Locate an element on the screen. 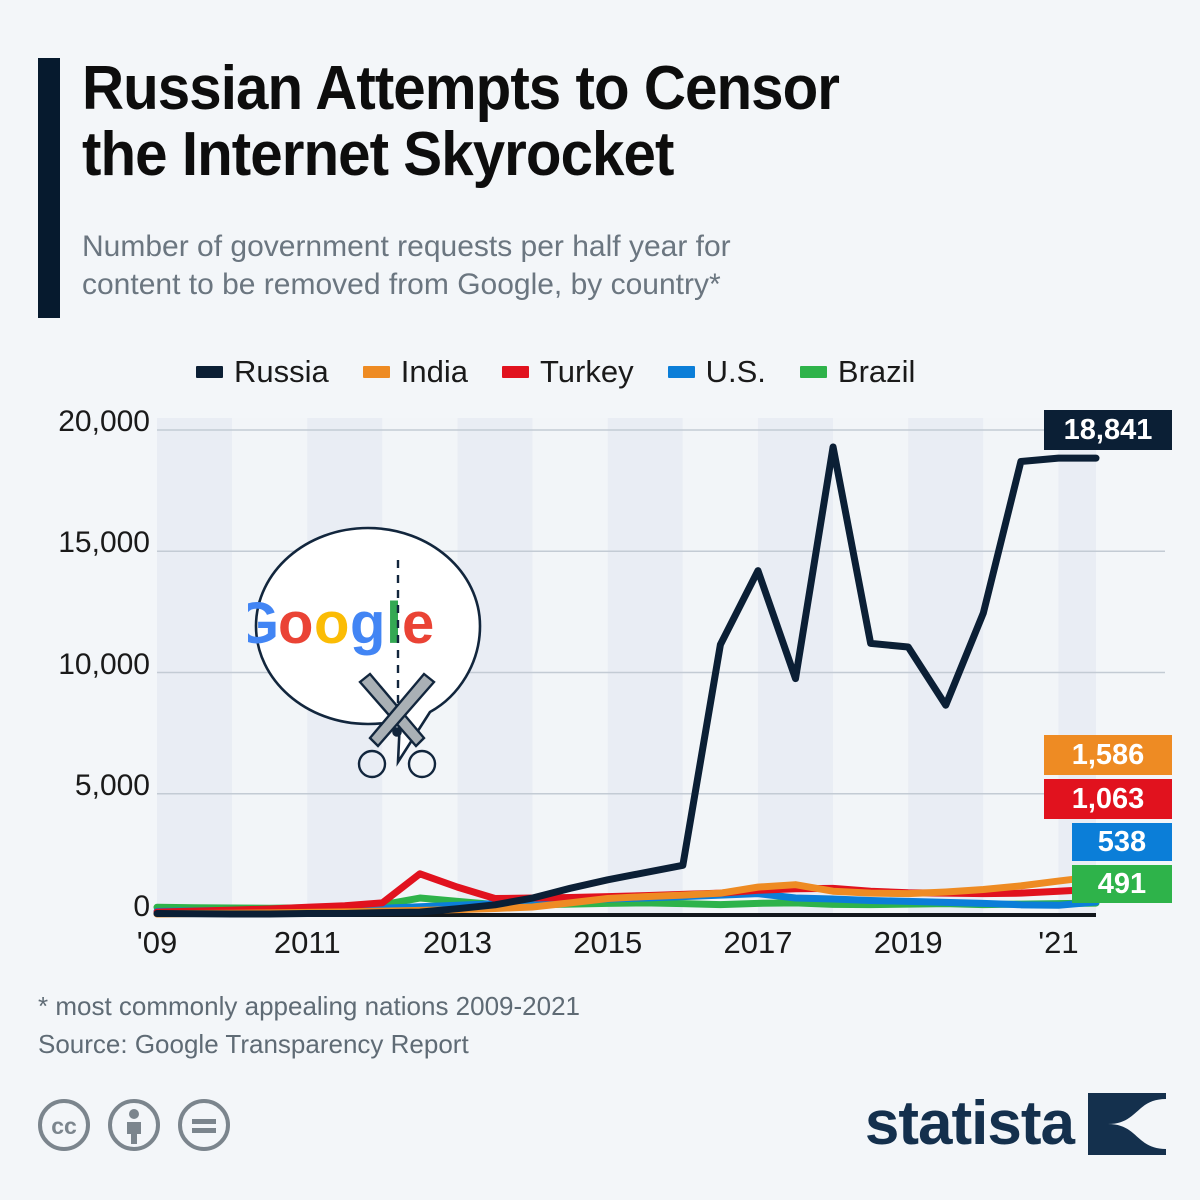 This screenshot has height=1200, width=1200. legend-item-india: India is located at coordinates (415, 372).